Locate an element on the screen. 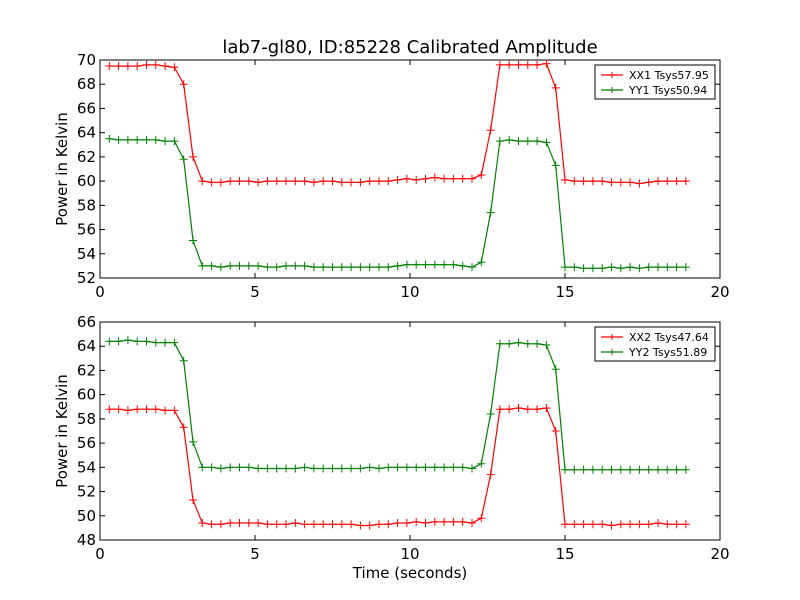  legend: XX1 Tsys57.95 YY1 Tsys50.94 is located at coordinates (655, 82).